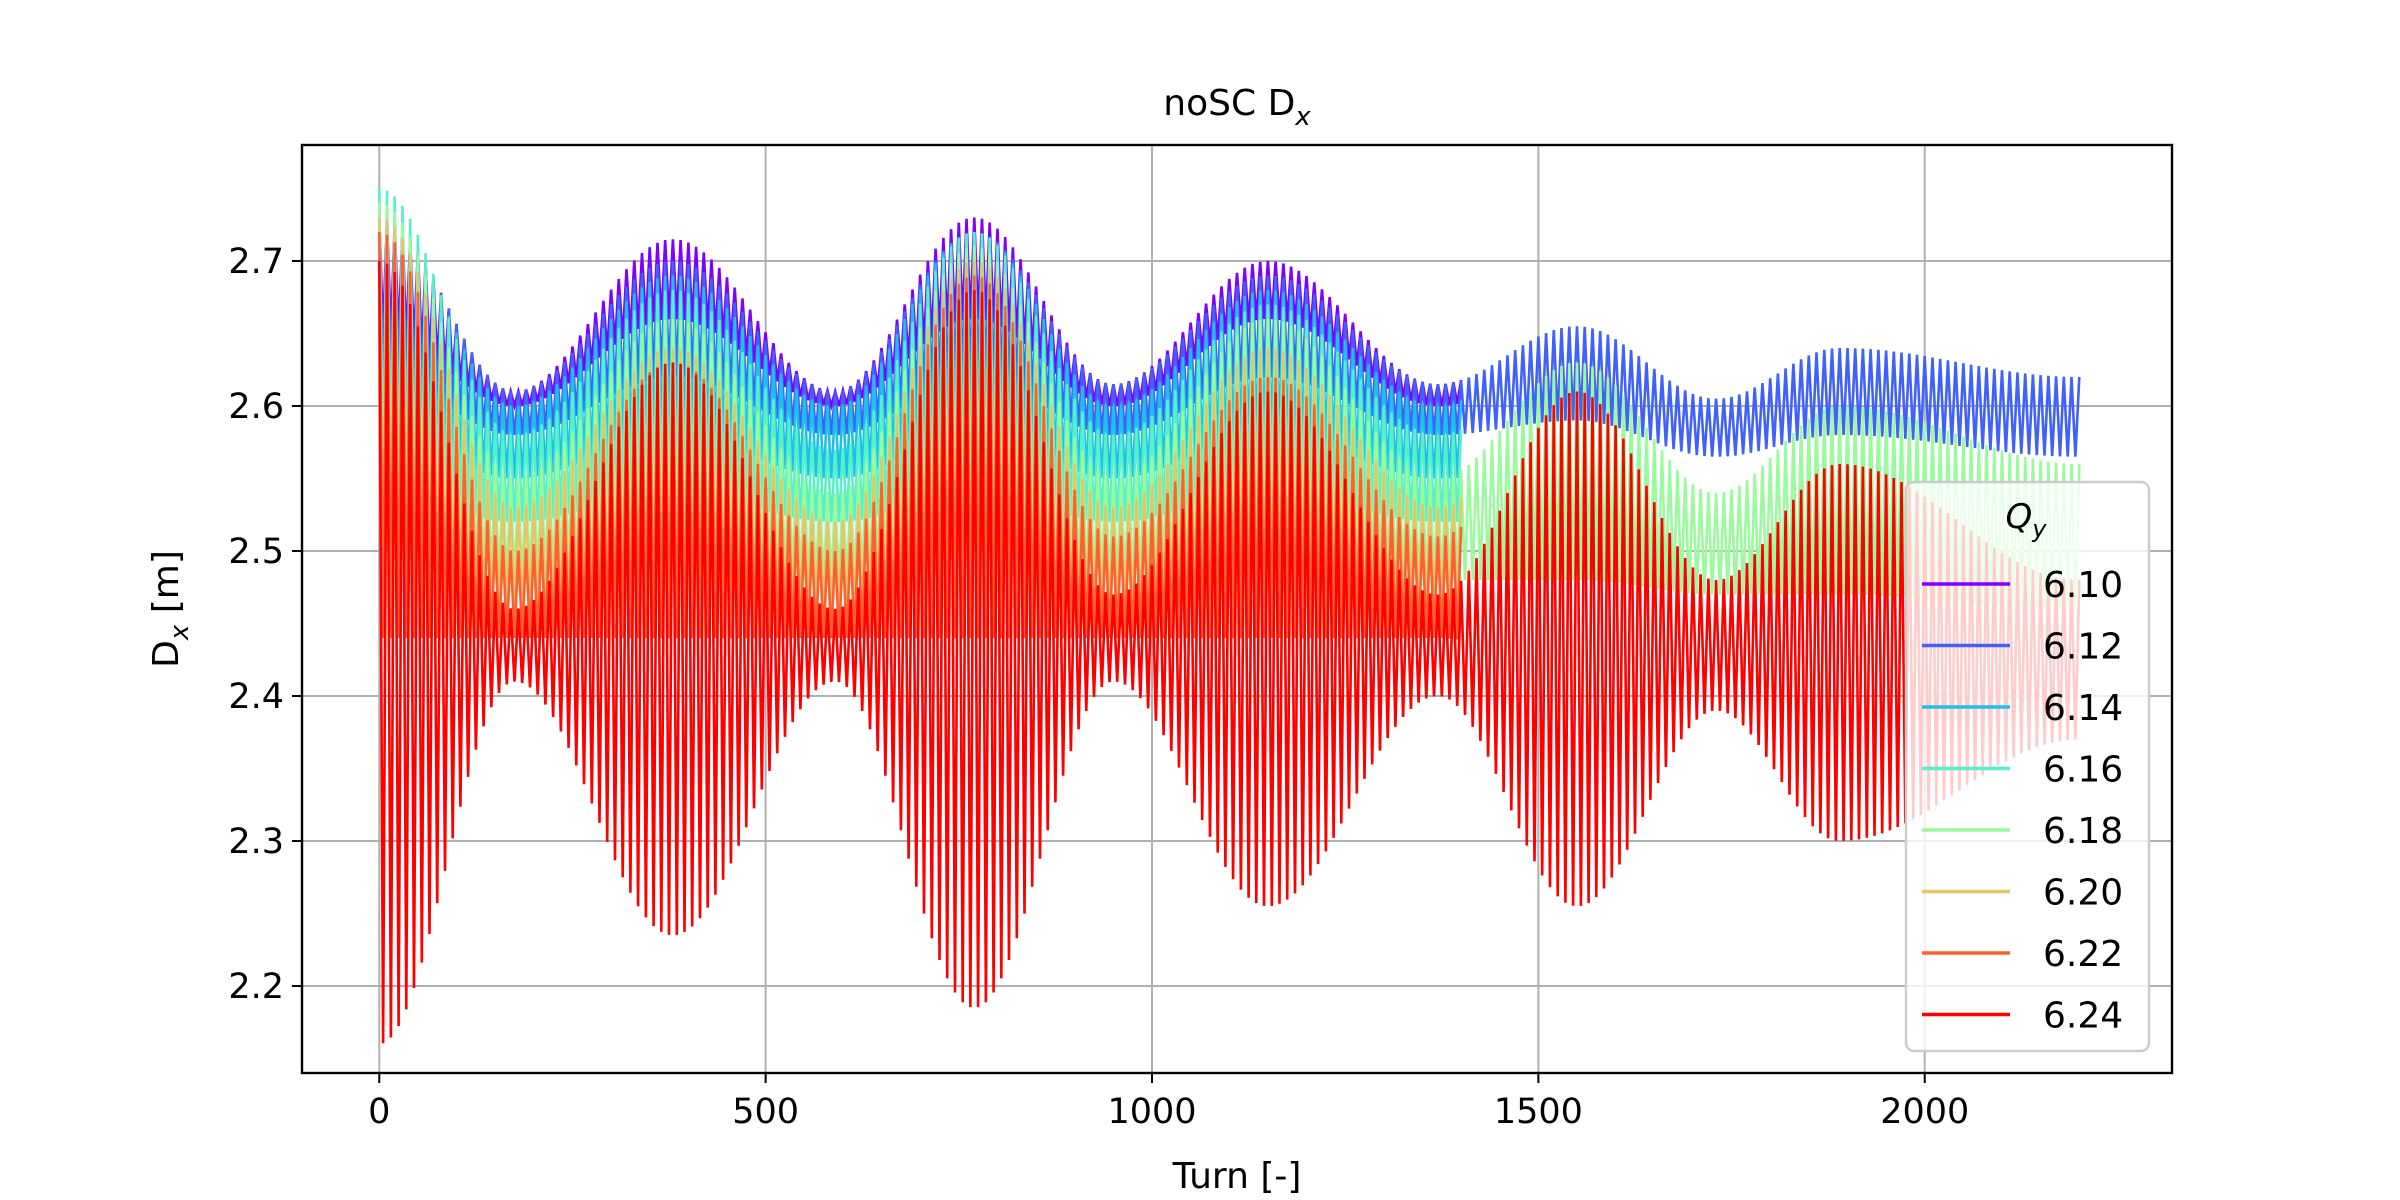 The width and height of the screenshot is (2400, 1200). Describe the element at coordinates (2083, 585) in the screenshot. I see `legend-label: 6.10` at that location.